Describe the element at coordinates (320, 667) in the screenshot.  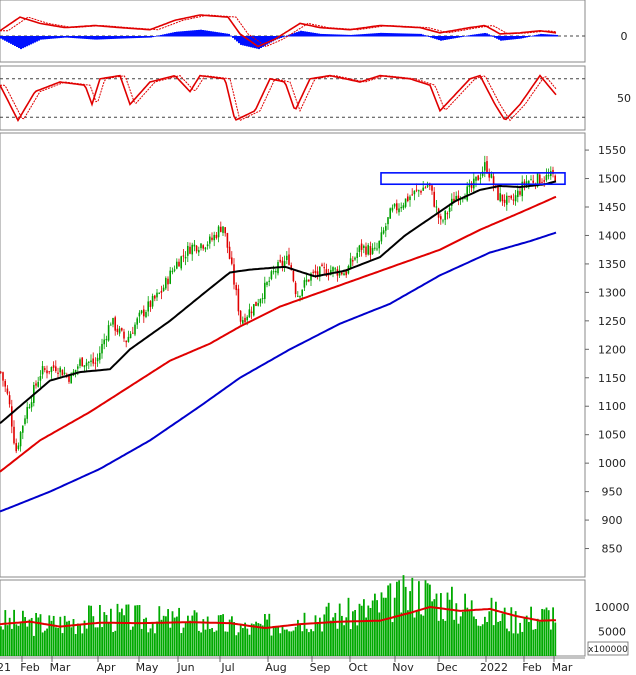
I see `month-label: Sep` at that location.